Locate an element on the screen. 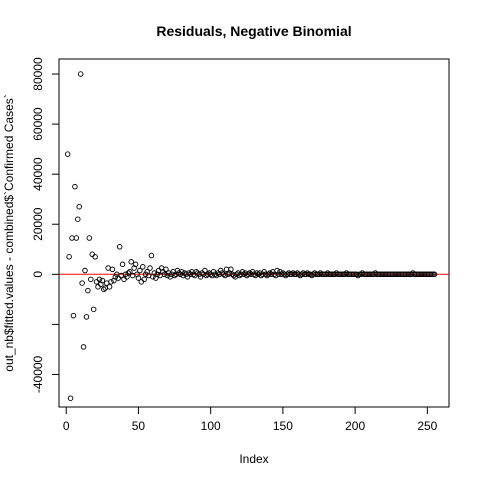 Image resolution: width=480 pixels, height=480 pixels. y-tick-label-60000: 60000 is located at coordinates (38, 124).